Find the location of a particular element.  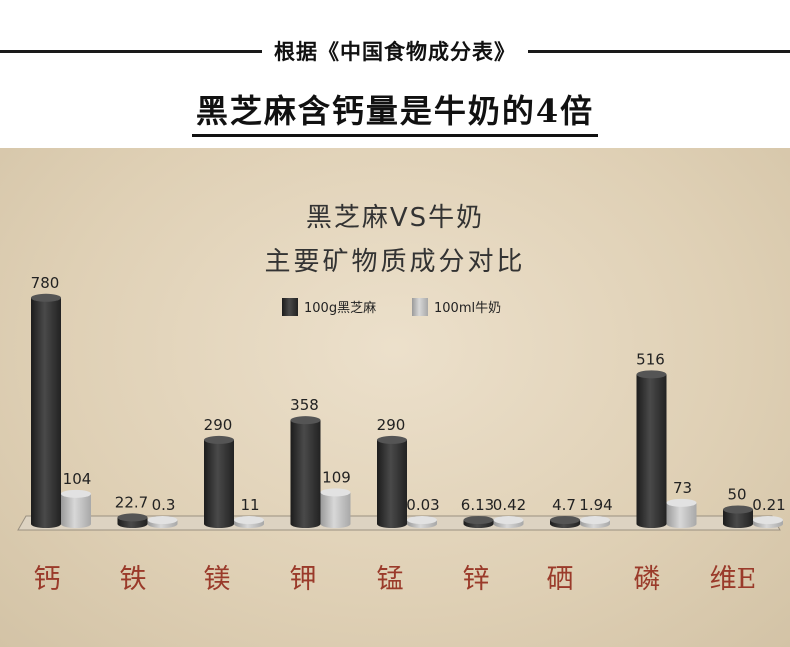

legend-label-sesame: 100g黑芝麻 is located at coordinates (340, 308).